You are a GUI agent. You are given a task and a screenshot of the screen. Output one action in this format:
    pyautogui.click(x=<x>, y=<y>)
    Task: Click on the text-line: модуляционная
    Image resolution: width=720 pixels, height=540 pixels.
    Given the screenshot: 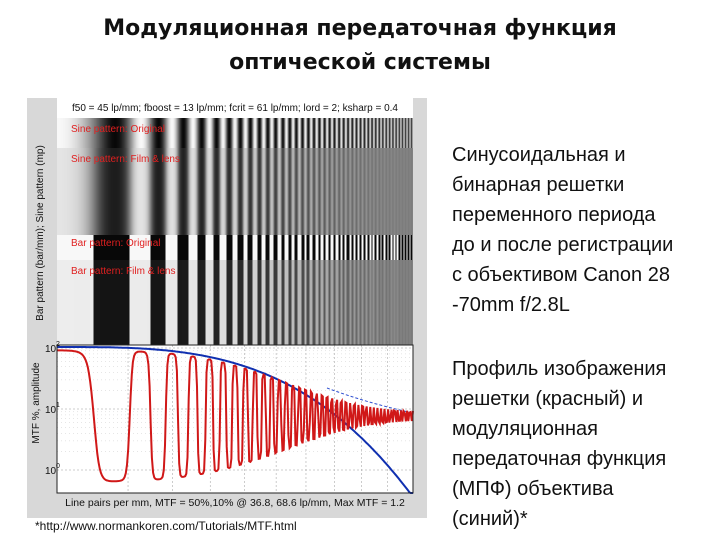 What is the action you would take?
    pyautogui.click(x=525, y=429)
    